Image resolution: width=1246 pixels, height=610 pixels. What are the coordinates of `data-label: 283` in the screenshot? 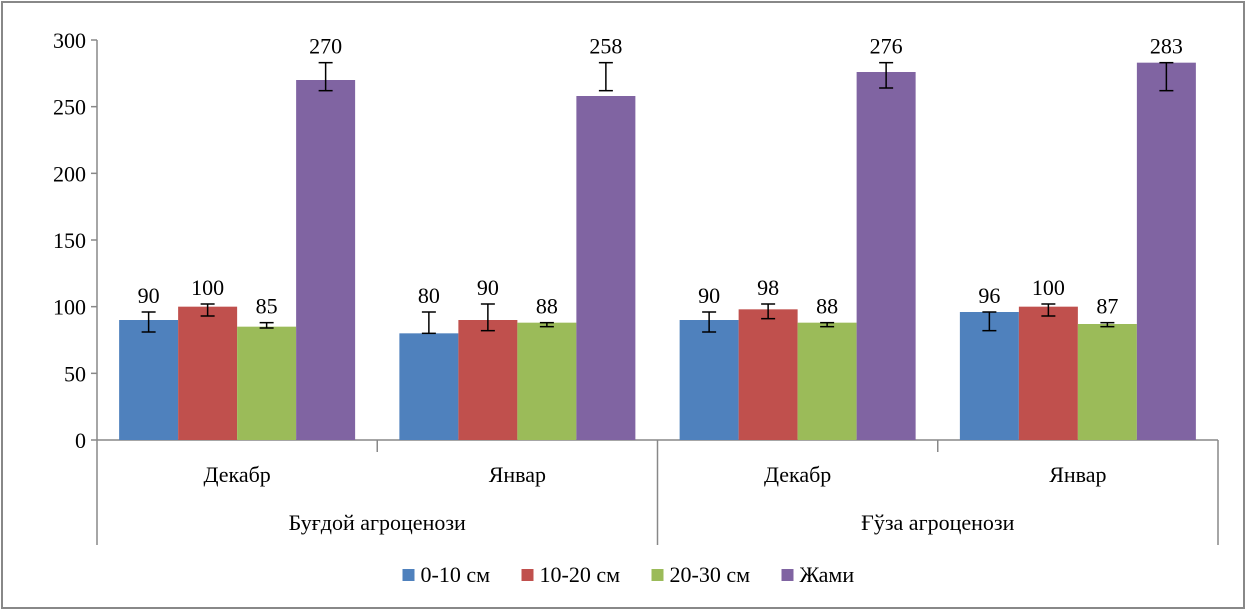 It's located at (1166, 46).